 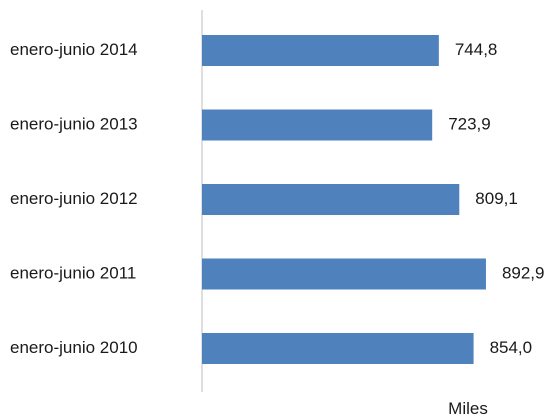 I want to click on data-label: 744,8, so click(x=476, y=49).